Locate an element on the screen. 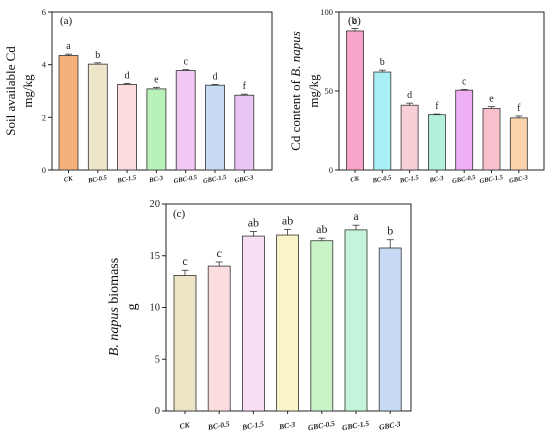 This screenshot has width=550, height=433. y-axis-title: Cd content of B. napus is located at coordinates (295, 91).